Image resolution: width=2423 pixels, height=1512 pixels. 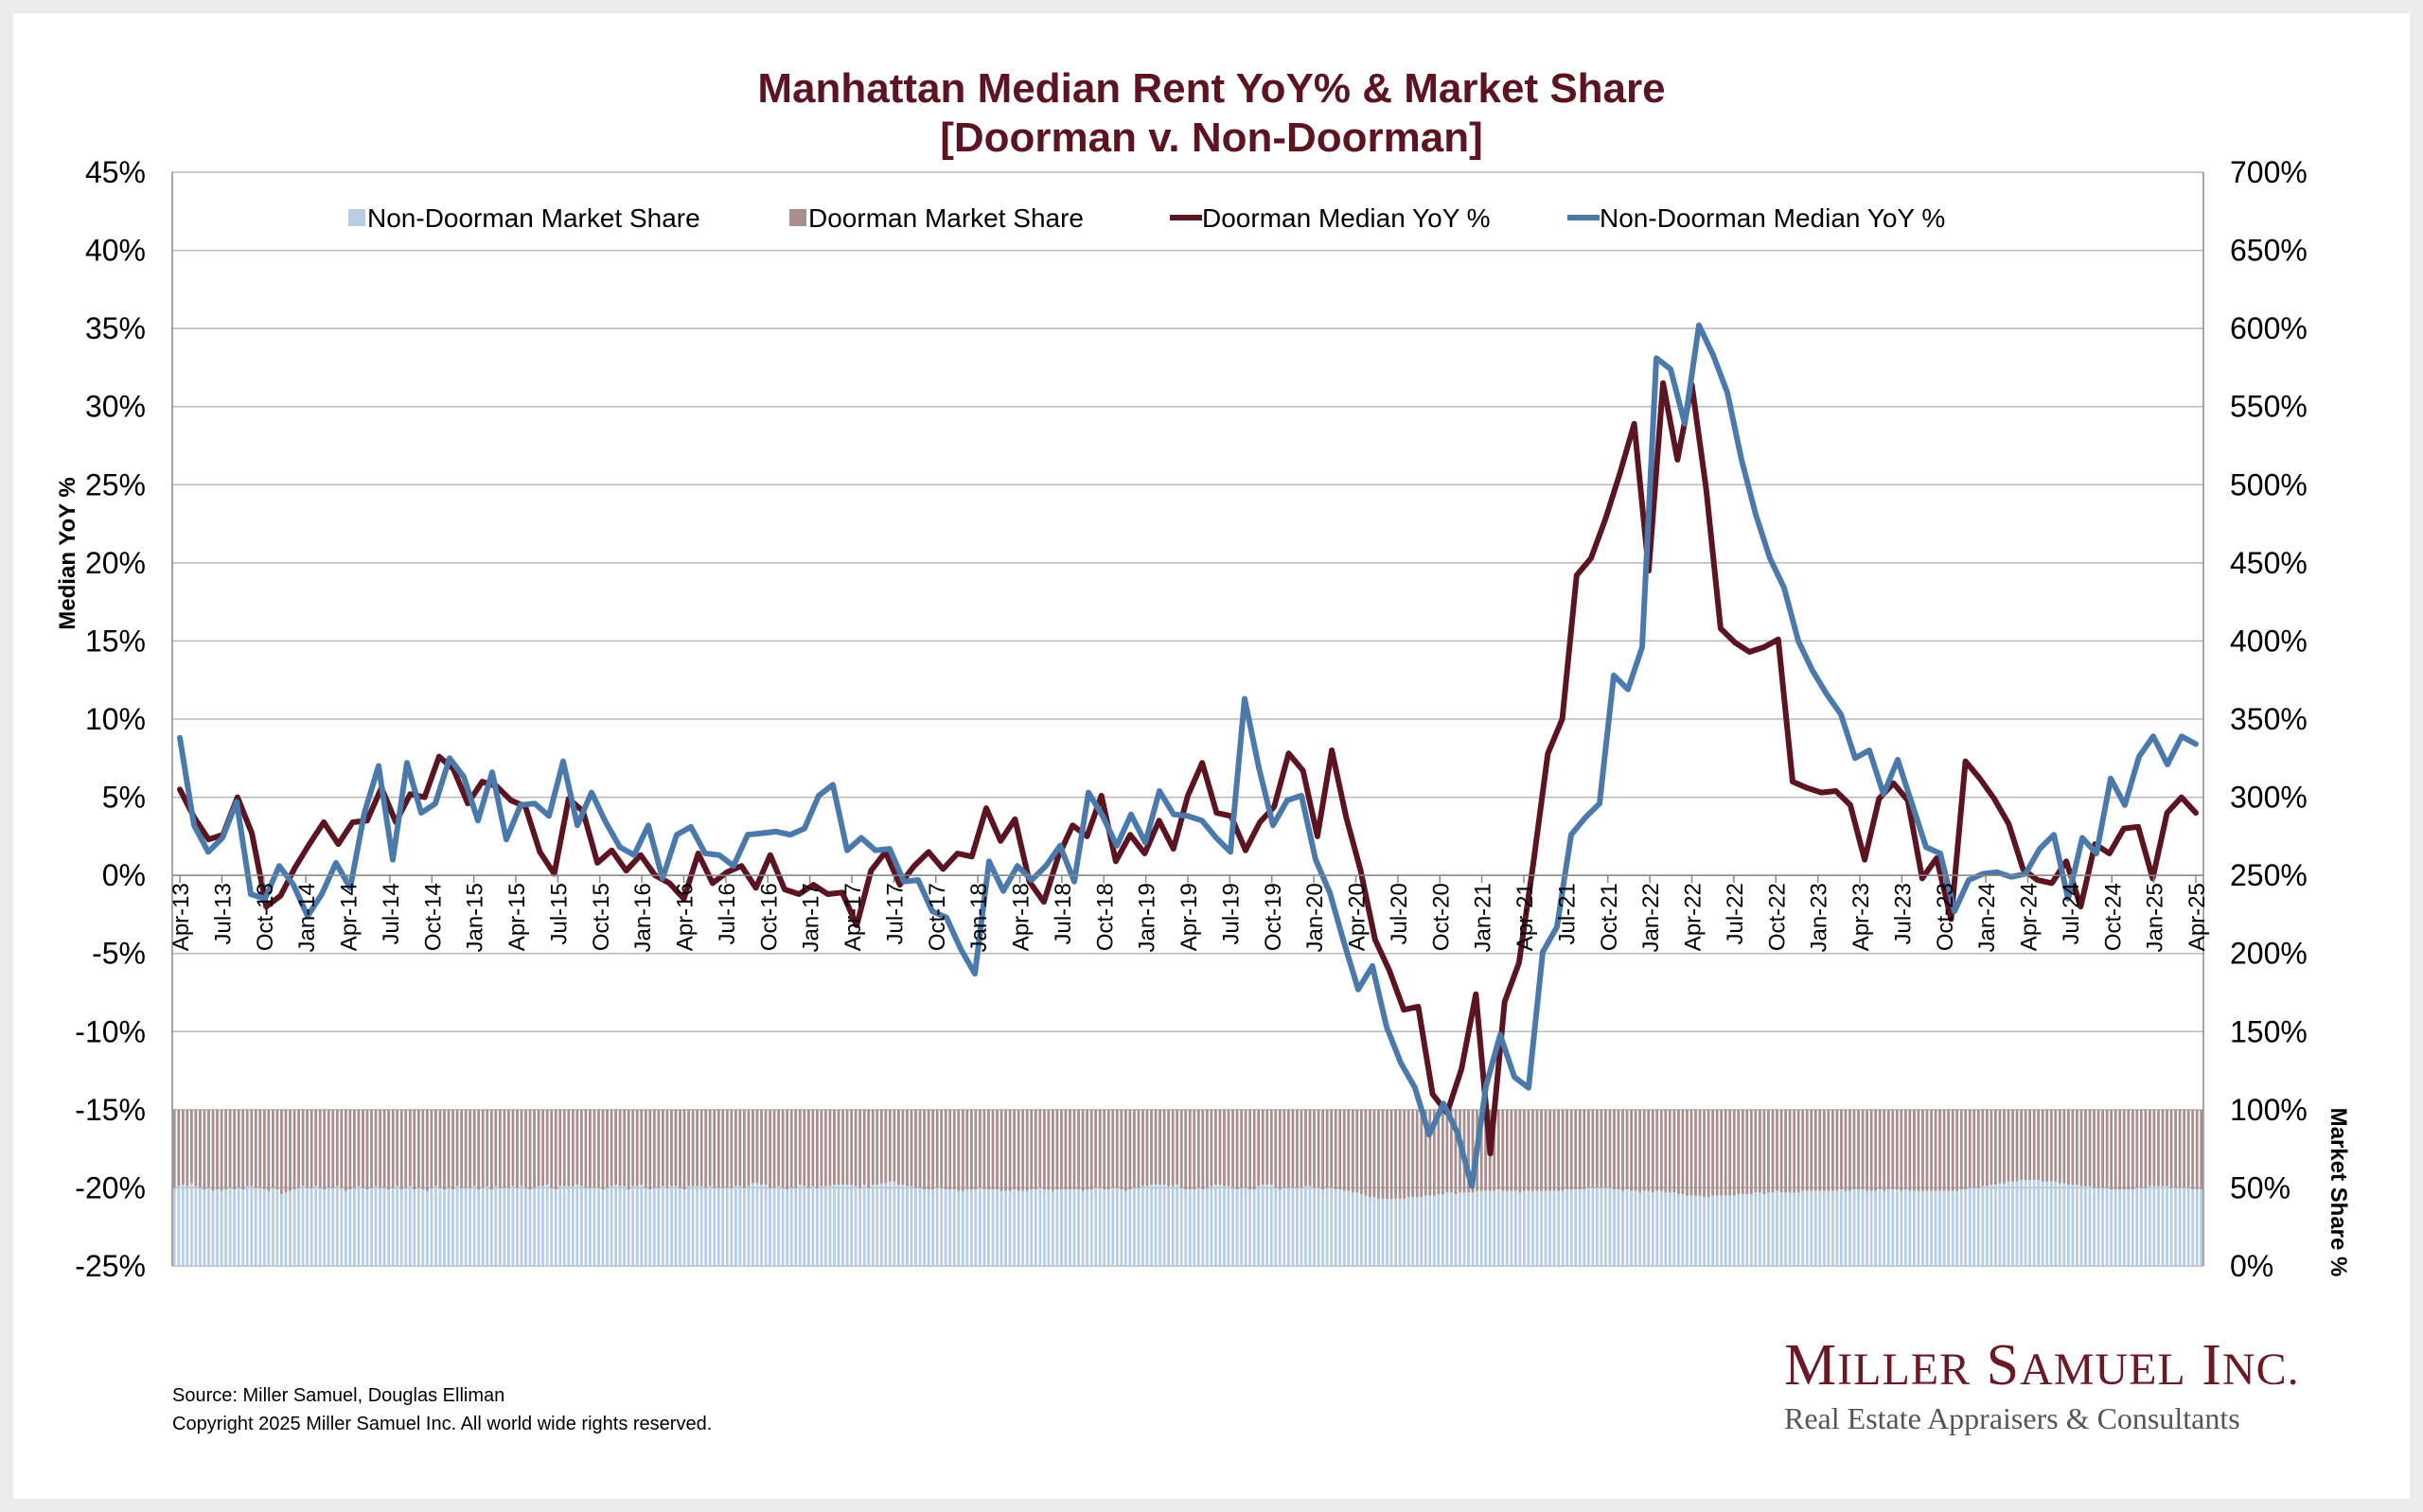 I want to click on x-tick-label: Jul-20, so click(x=1399, y=913).